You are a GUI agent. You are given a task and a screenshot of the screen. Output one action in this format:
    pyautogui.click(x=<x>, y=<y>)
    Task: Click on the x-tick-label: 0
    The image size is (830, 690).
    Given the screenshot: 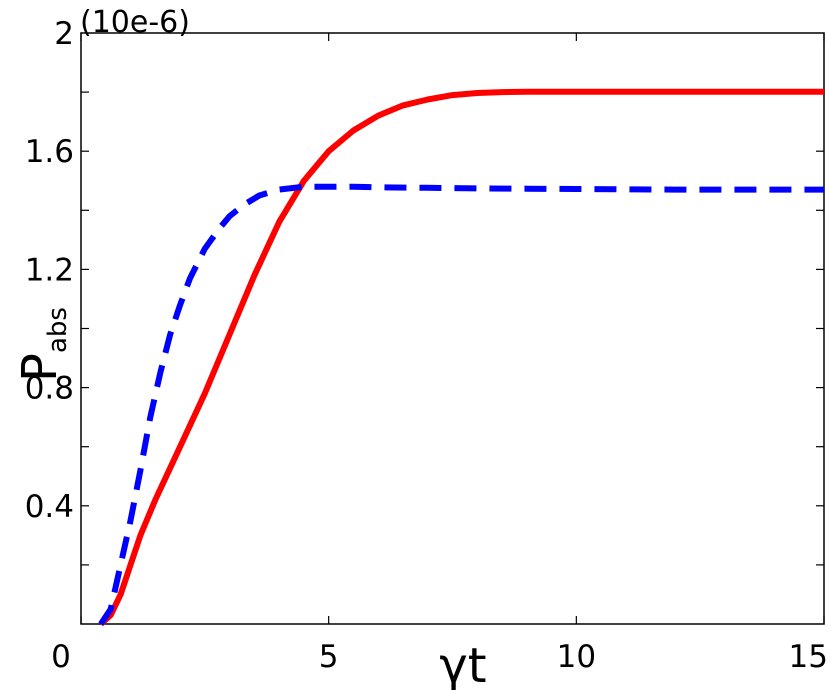 What is the action you would take?
    pyautogui.click(x=61, y=657)
    